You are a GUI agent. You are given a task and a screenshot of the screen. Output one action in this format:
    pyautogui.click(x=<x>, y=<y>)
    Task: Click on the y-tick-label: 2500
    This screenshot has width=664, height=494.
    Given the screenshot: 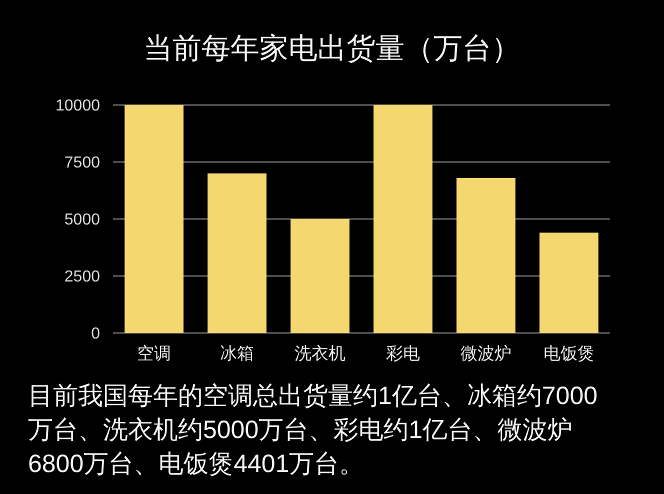 What is the action you would take?
    pyautogui.click(x=82, y=277)
    